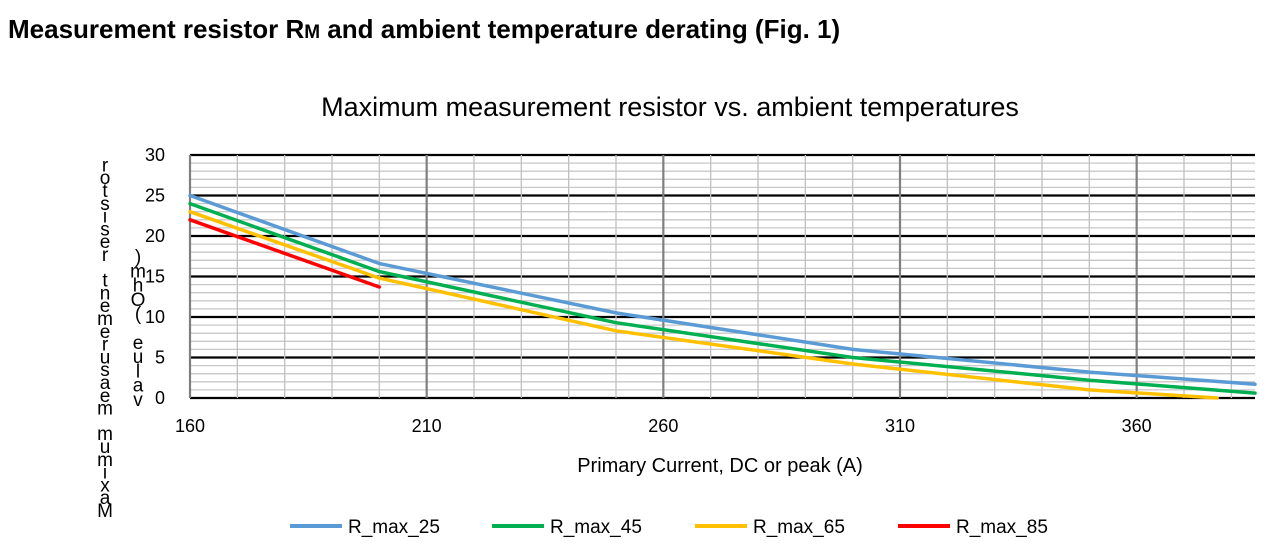  I want to click on y-tick-label: 20, so click(155, 236).